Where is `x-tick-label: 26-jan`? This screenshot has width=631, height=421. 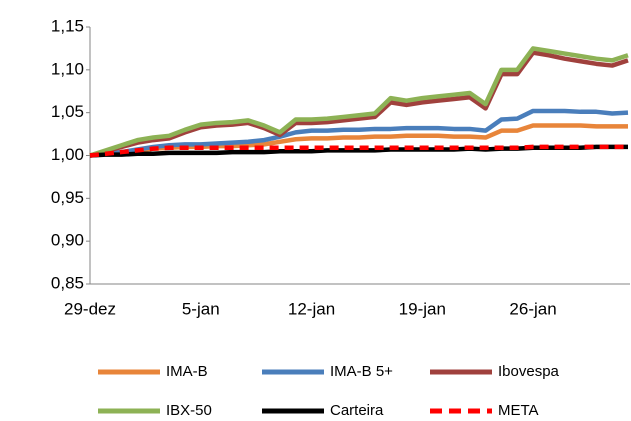
x-tick-label: 26-jan is located at coordinates (532, 308).